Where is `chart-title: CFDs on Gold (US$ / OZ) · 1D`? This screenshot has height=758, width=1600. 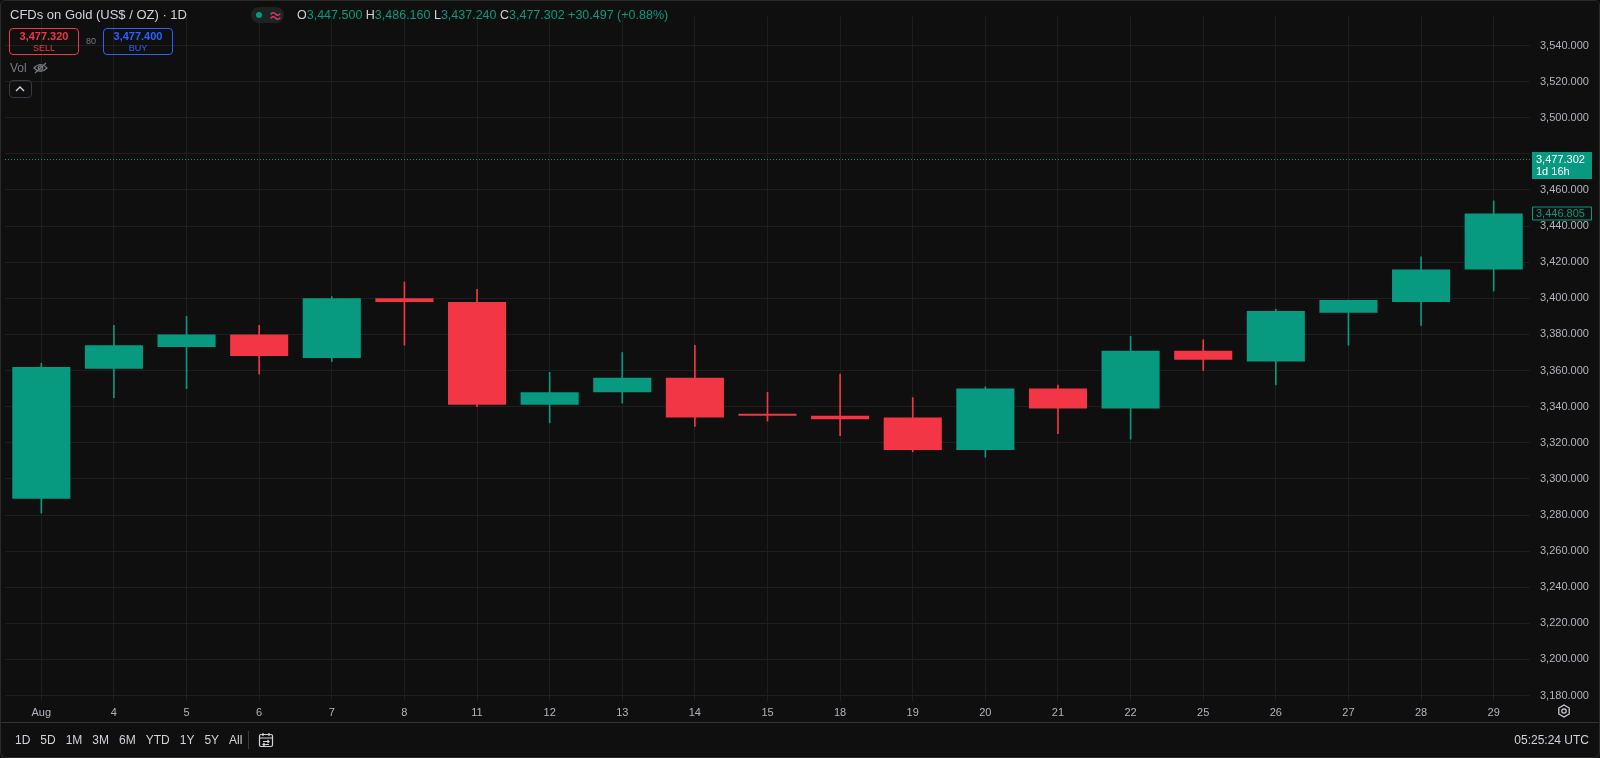 chart-title: CFDs on Gold (US$ / OZ) · 1D is located at coordinates (98, 15).